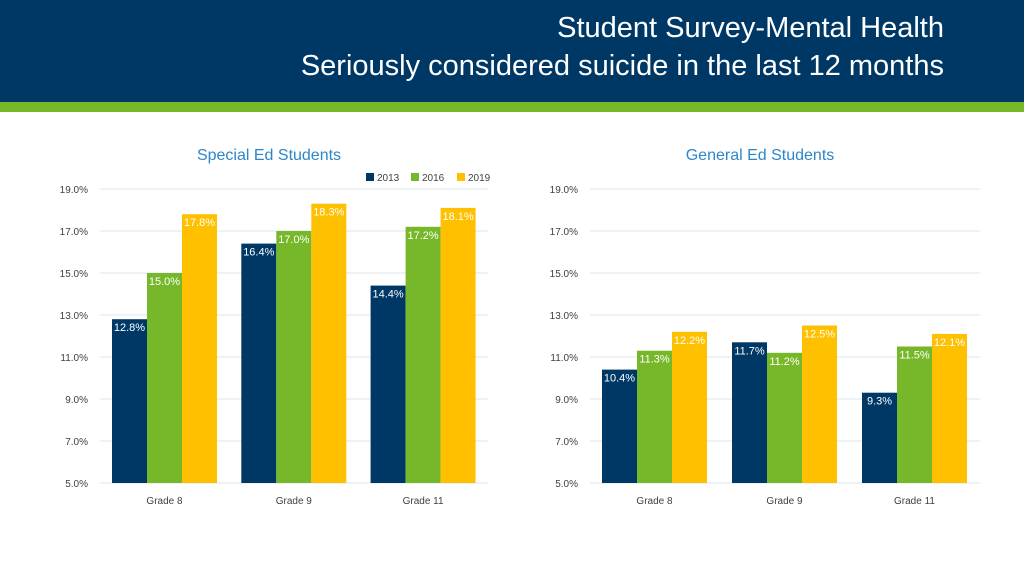 The image size is (1024, 576). Describe the element at coordinates (750, 28) in the screenshot. I see `page-title: Student Survey-Mental Health` at that location.